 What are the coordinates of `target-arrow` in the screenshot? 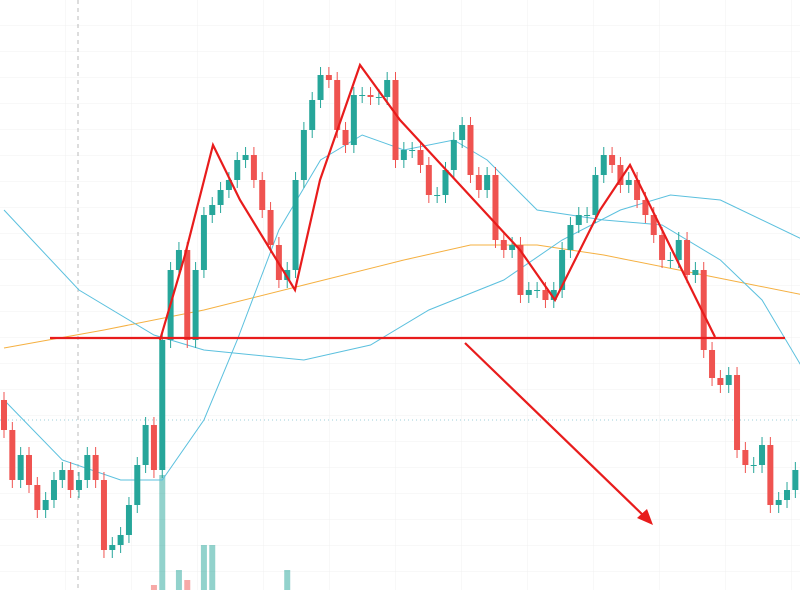 It's located at (555, 430).